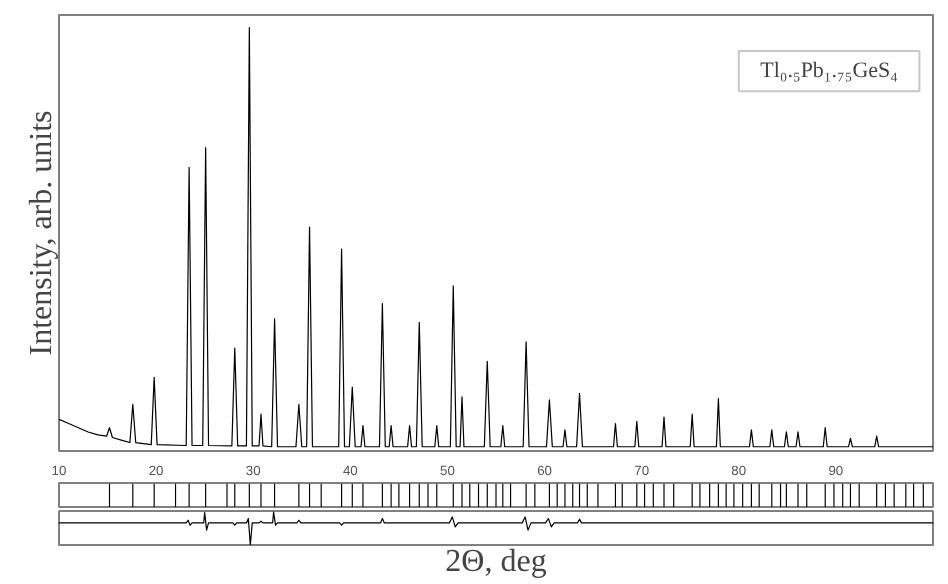 Image resolution: width=948 pixels, height=584 pixels. What do you see at coordinates (42, 233) in the screenshot?
I see `y-axis-title: Intensity, arb. units` at bounding box center [42, 233].